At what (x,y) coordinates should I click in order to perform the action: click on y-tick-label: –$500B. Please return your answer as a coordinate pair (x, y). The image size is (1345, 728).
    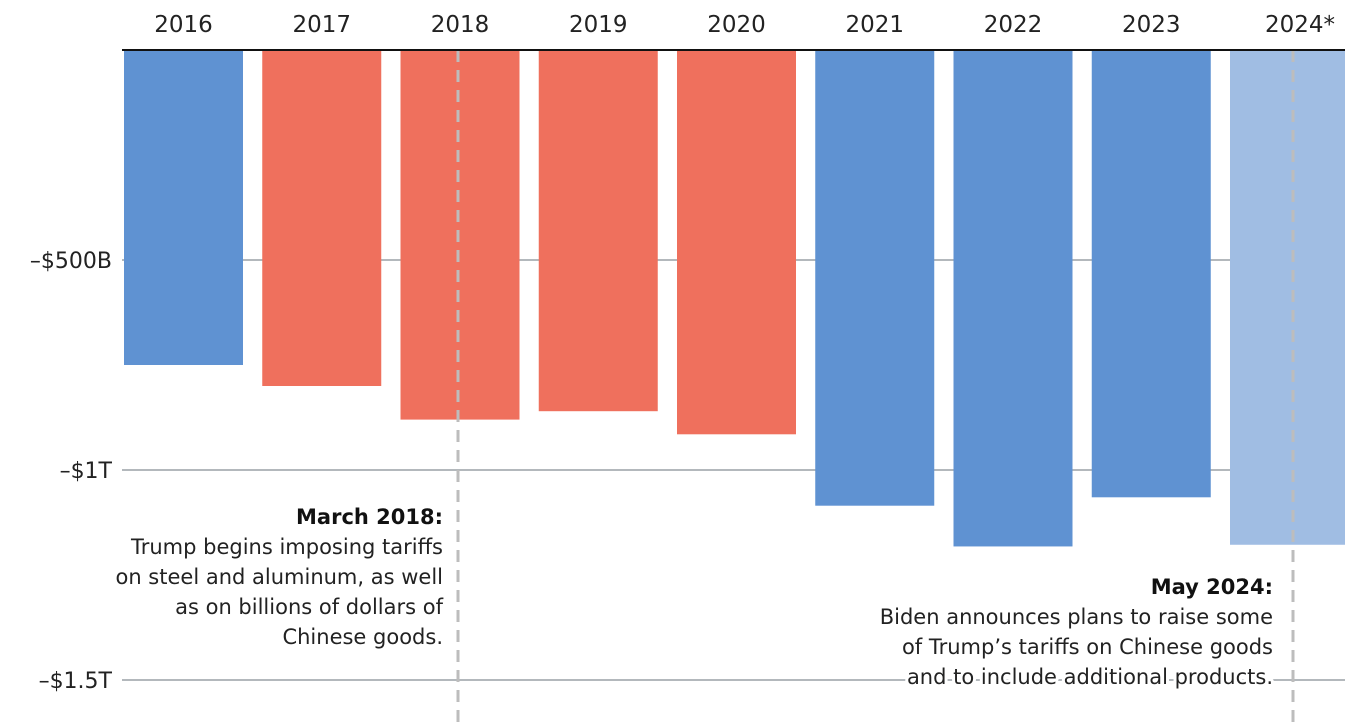
    Looking at the image, I should click on (71, 261).